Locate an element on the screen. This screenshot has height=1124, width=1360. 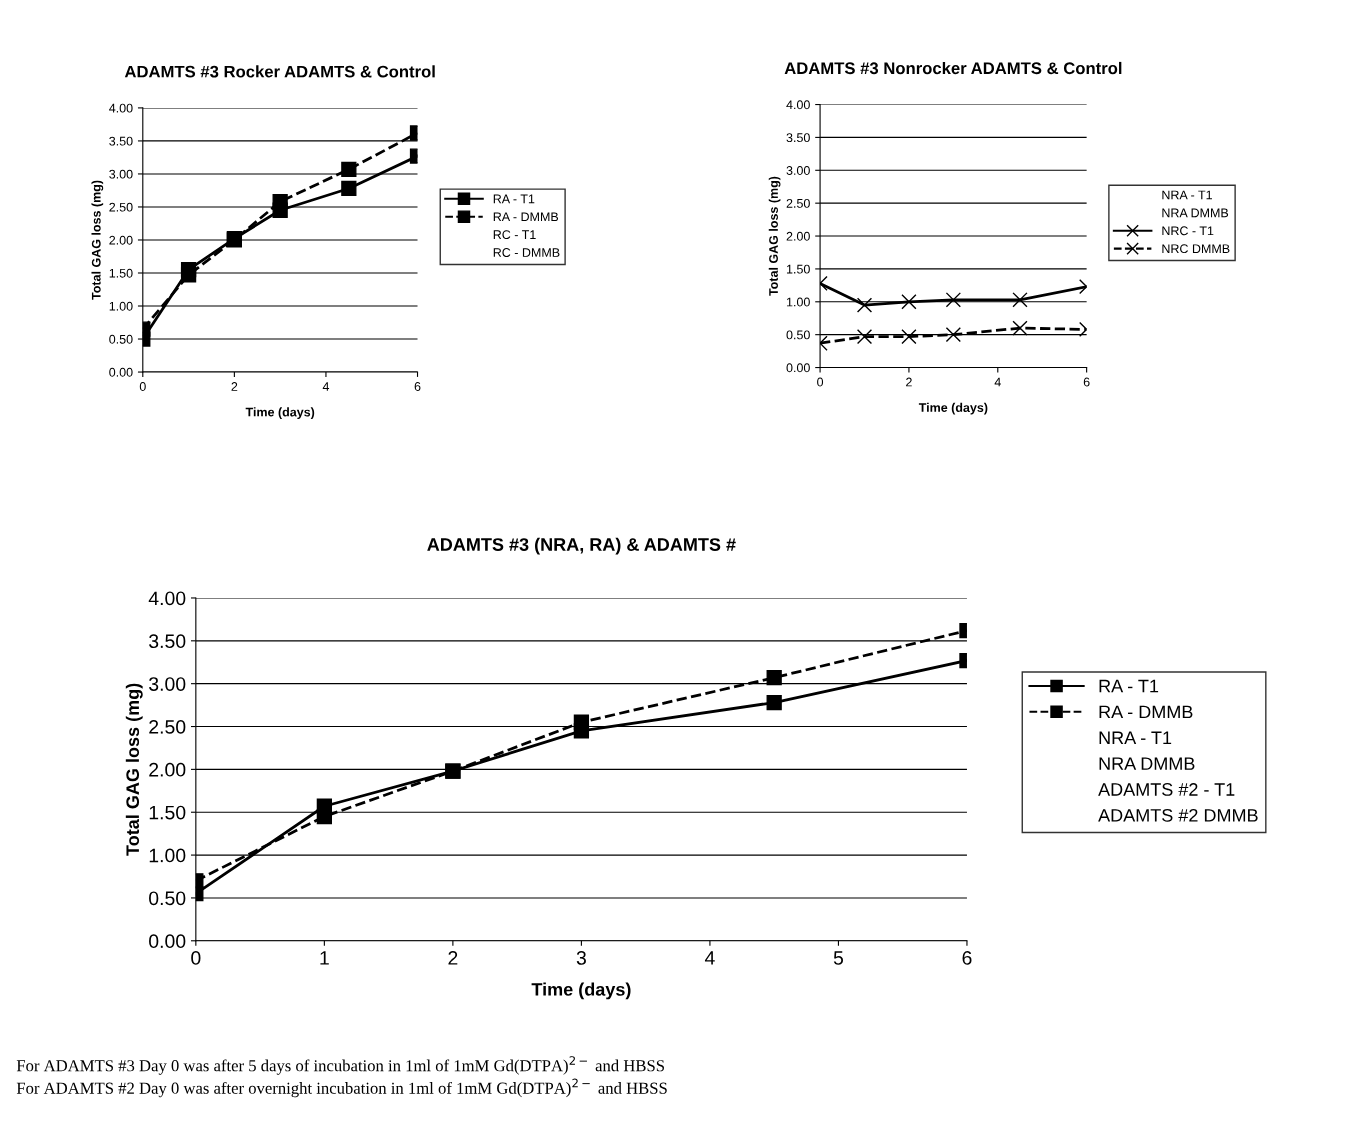
legend-label: NRC - T1 is located at coordinates (1188, 231).